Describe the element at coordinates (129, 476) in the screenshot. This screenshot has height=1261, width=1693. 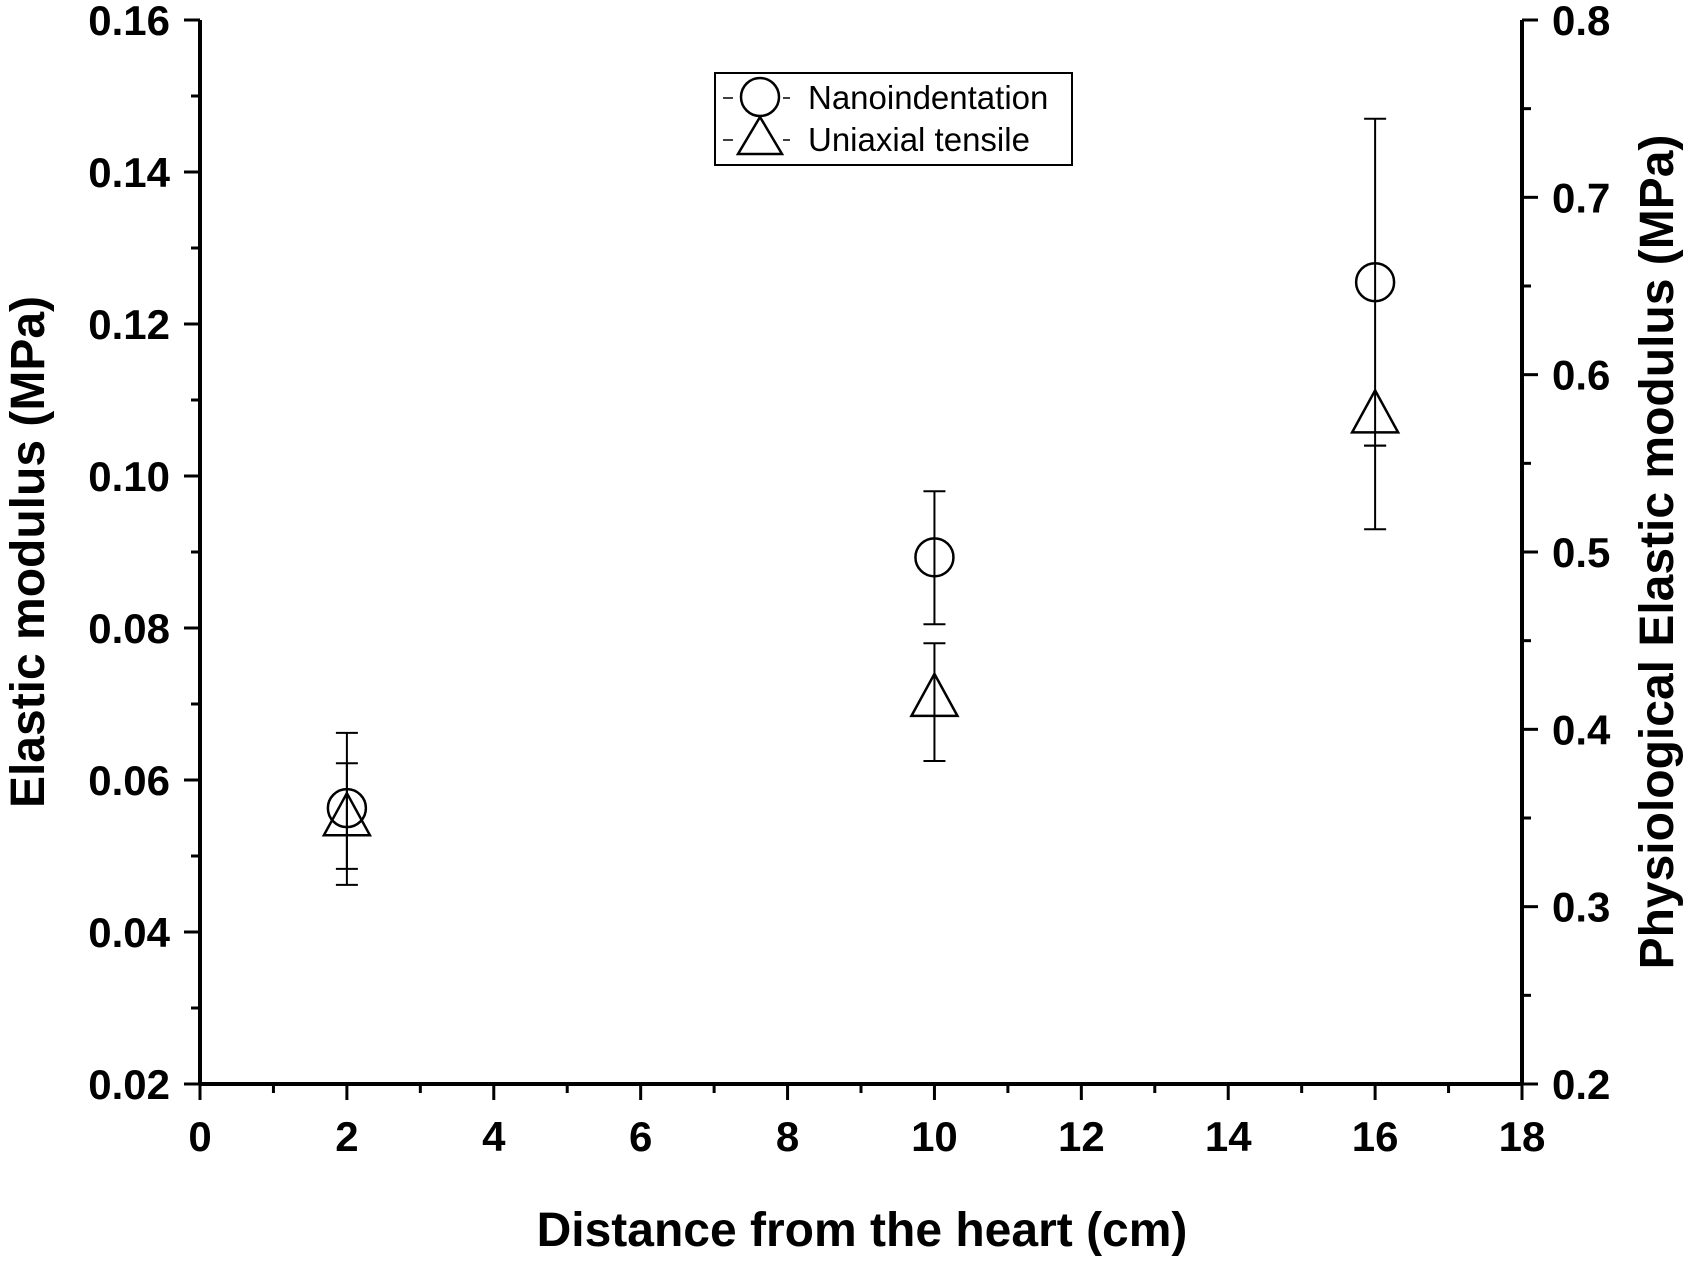
I see `y-tick-label: 0.10` at that location.